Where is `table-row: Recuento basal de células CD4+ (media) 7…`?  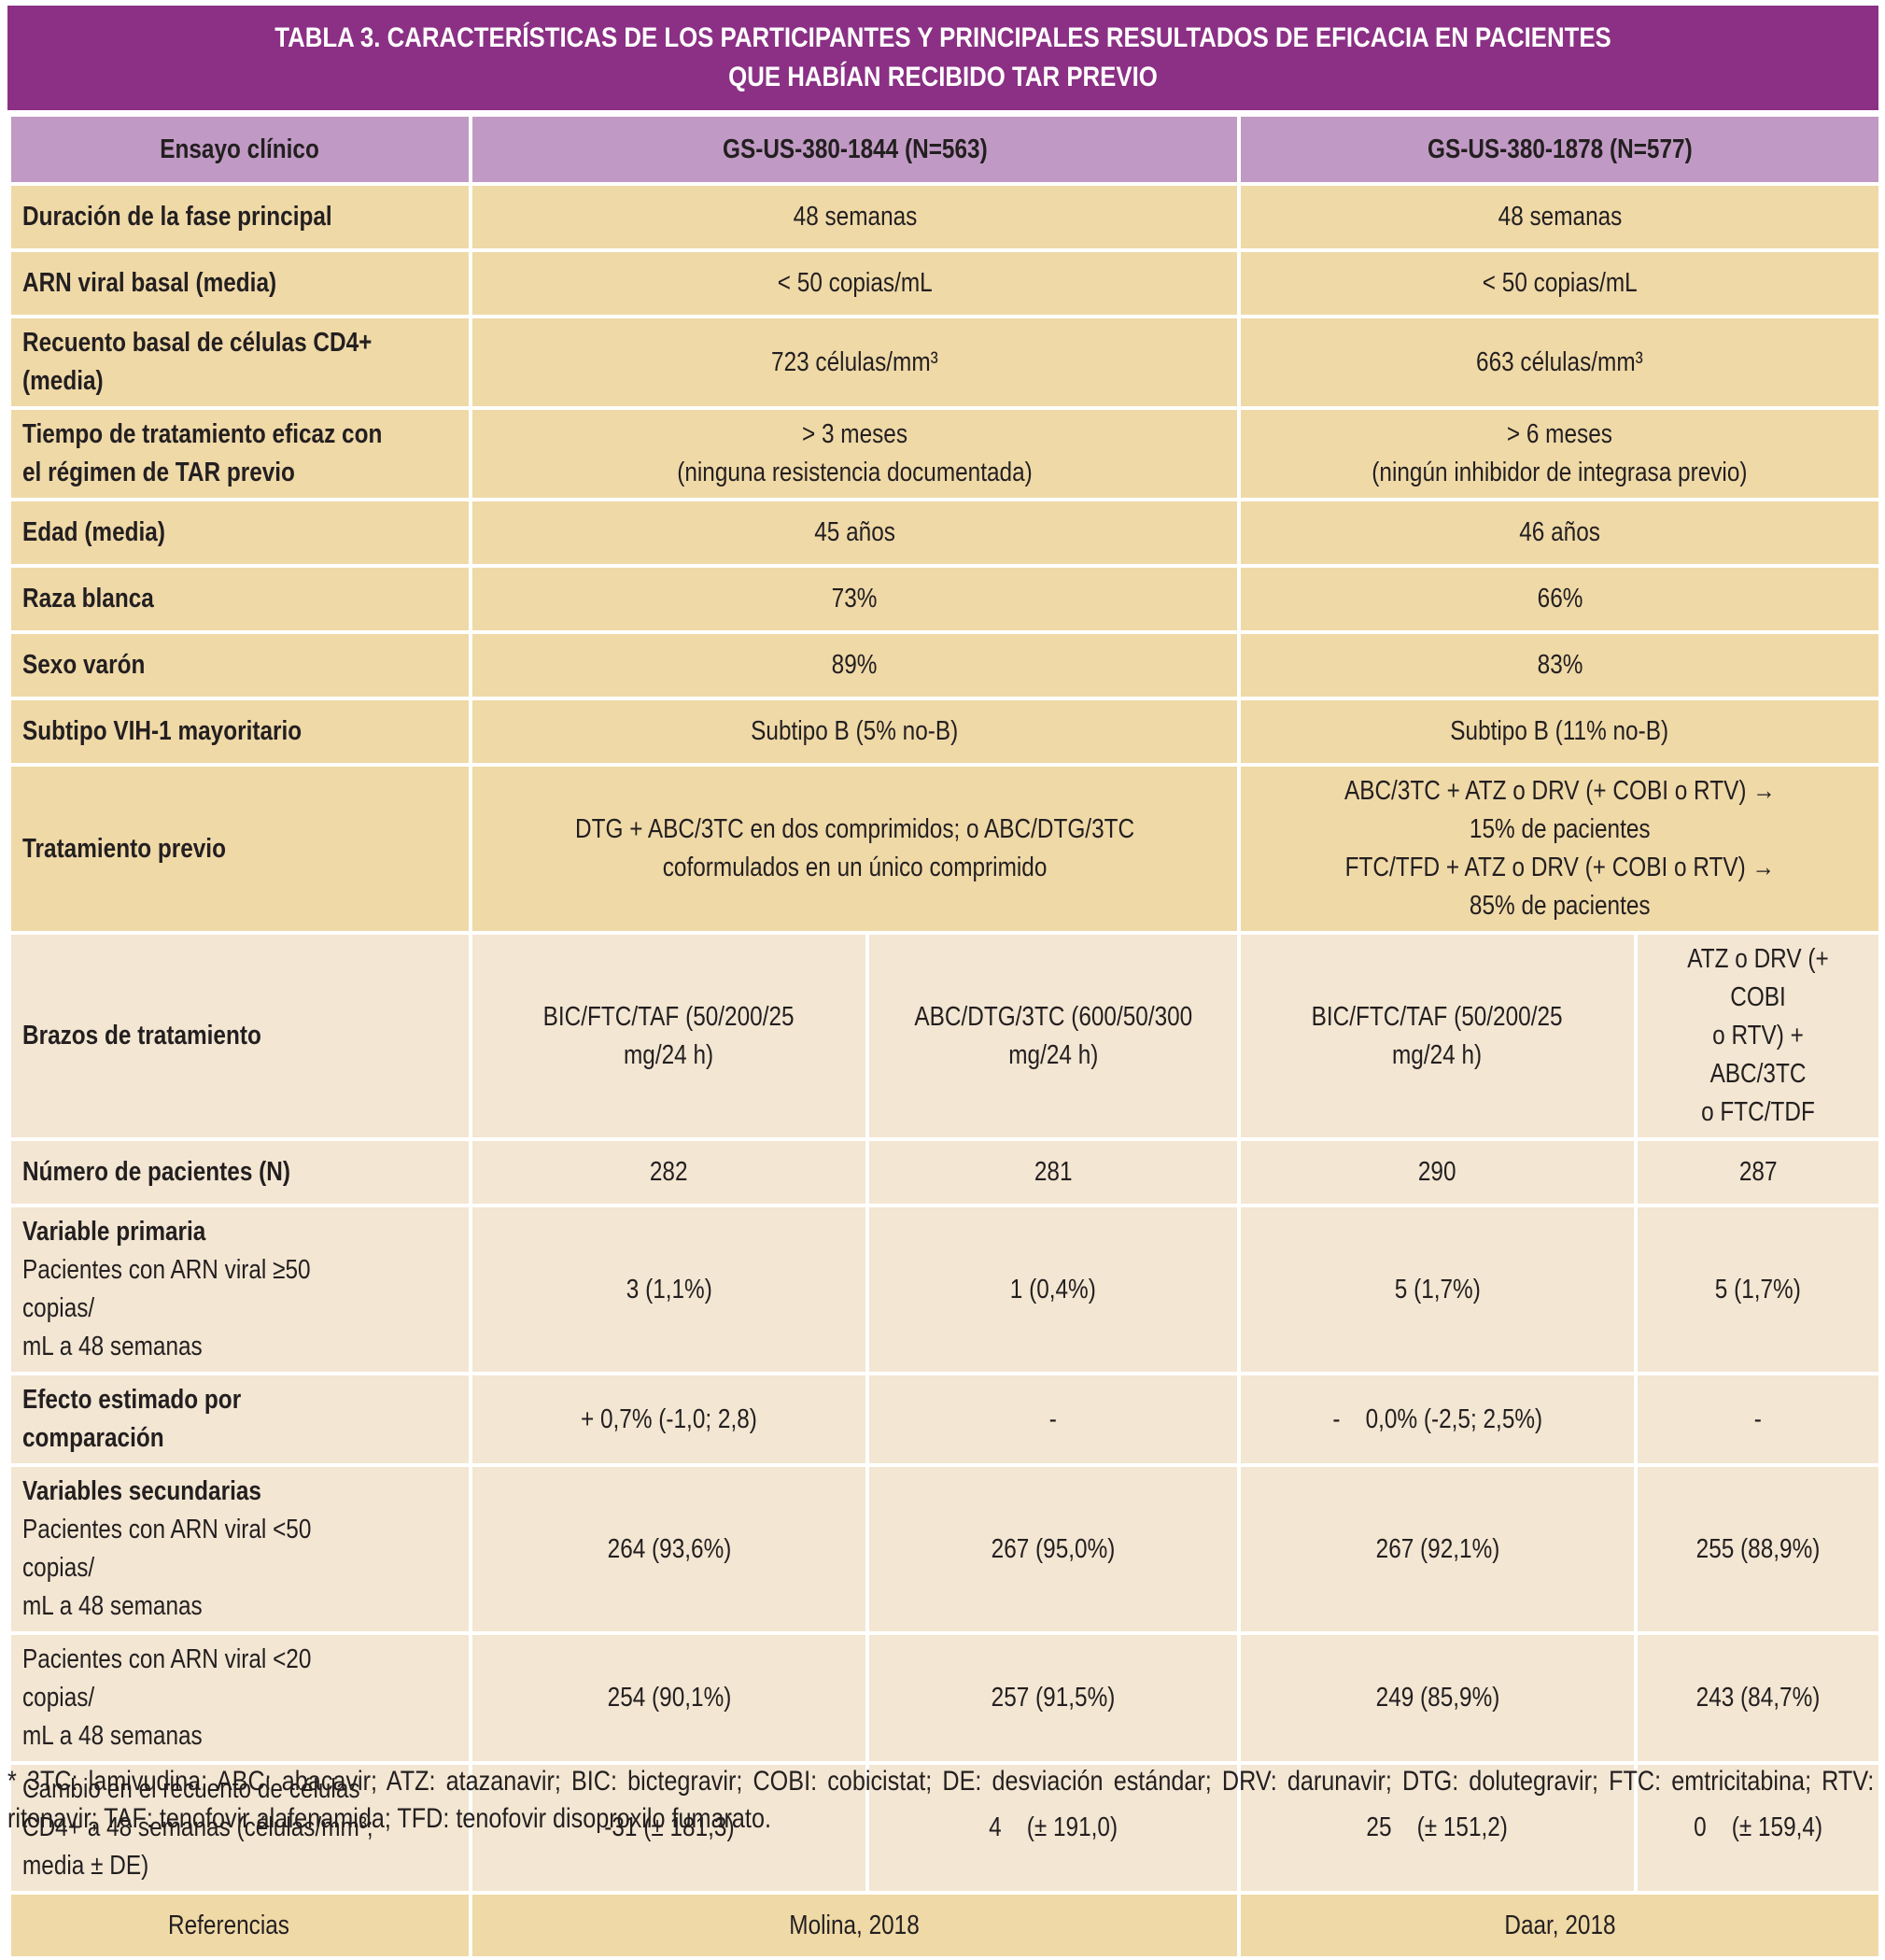
table-row: Recuento basal de células CD4+ (media) 7… is located at coordinates (945, 362).